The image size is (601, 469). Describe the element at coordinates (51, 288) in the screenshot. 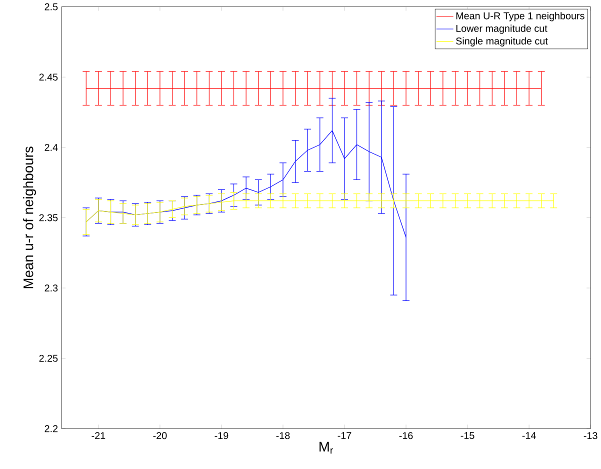

I see `y-tick-label: 2.3` at that location.